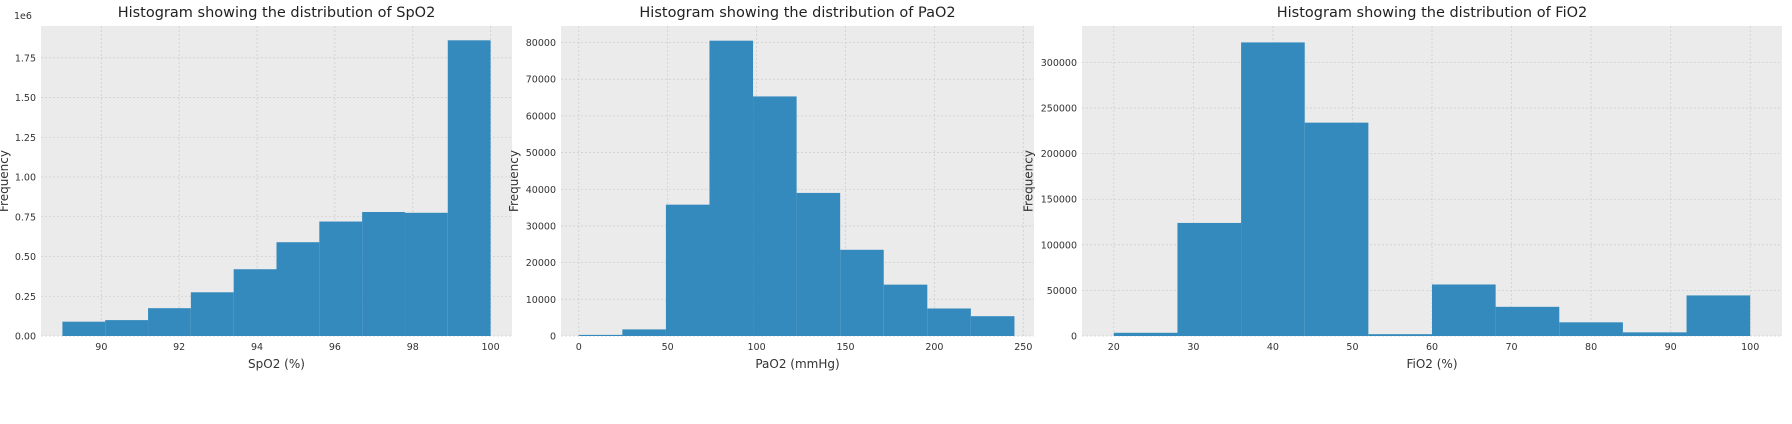  Describe the element at coordinates (1273, 347) in the screenshot. I see `x-tick-label: 40` at that location.